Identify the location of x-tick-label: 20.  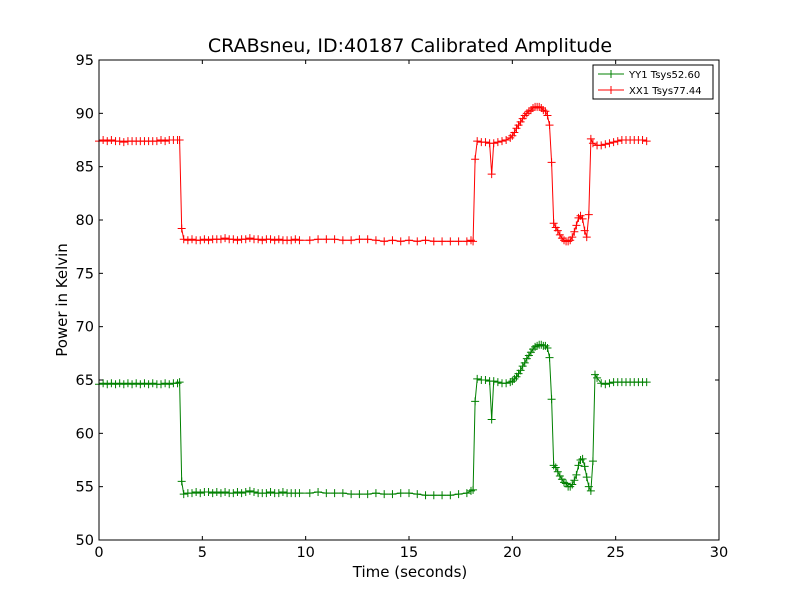
(512, 553).